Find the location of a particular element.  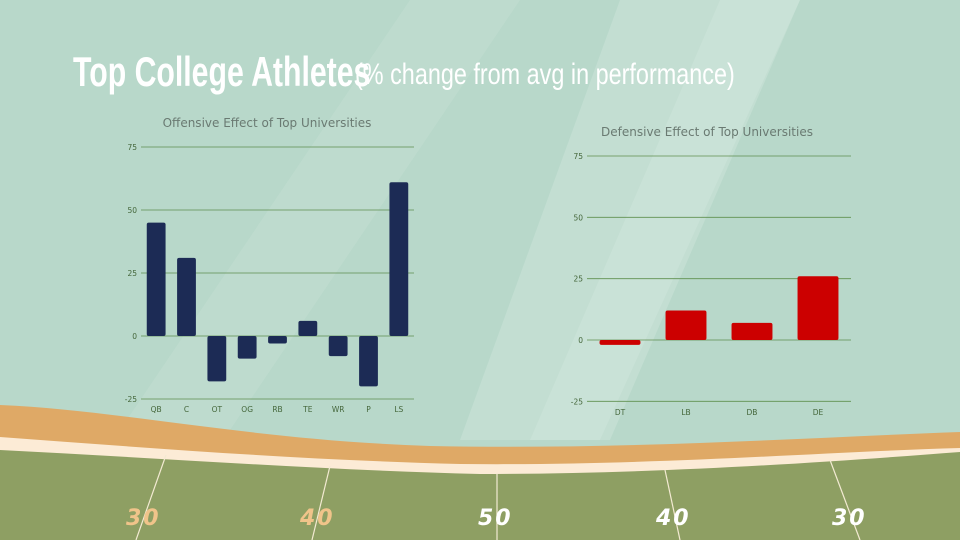

x-tick-label: TE is located at coordinates (307, 409).